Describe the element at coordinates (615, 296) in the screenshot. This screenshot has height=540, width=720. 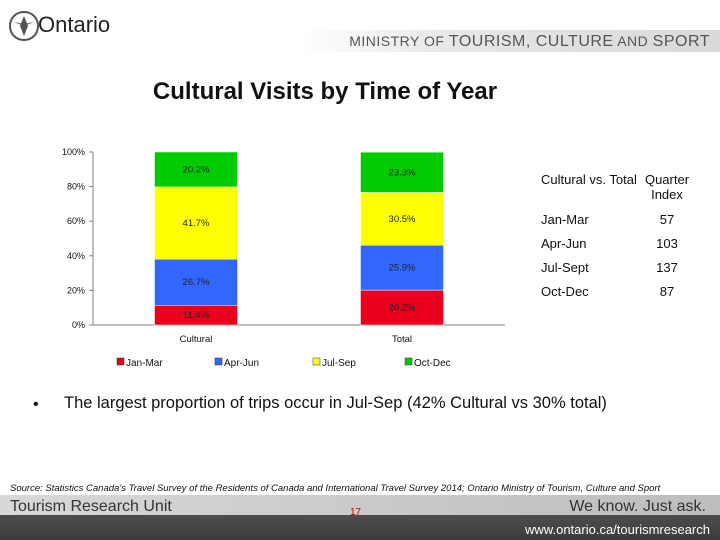
I see `index-table-row: Oct-Dec 87` at that location.